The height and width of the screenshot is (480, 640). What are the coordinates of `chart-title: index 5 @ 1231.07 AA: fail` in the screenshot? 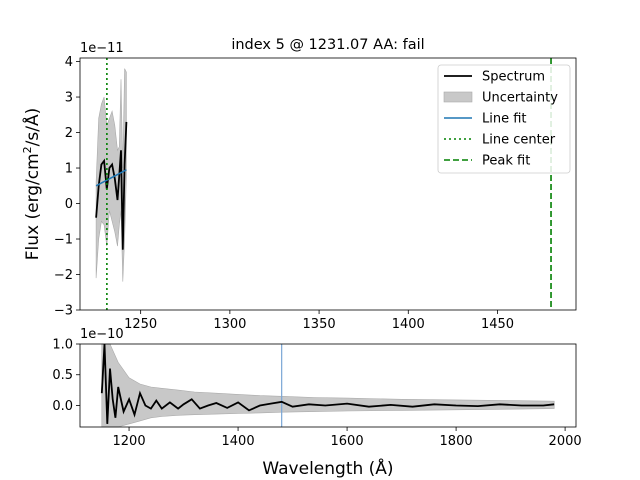 It's located at (327, 45).